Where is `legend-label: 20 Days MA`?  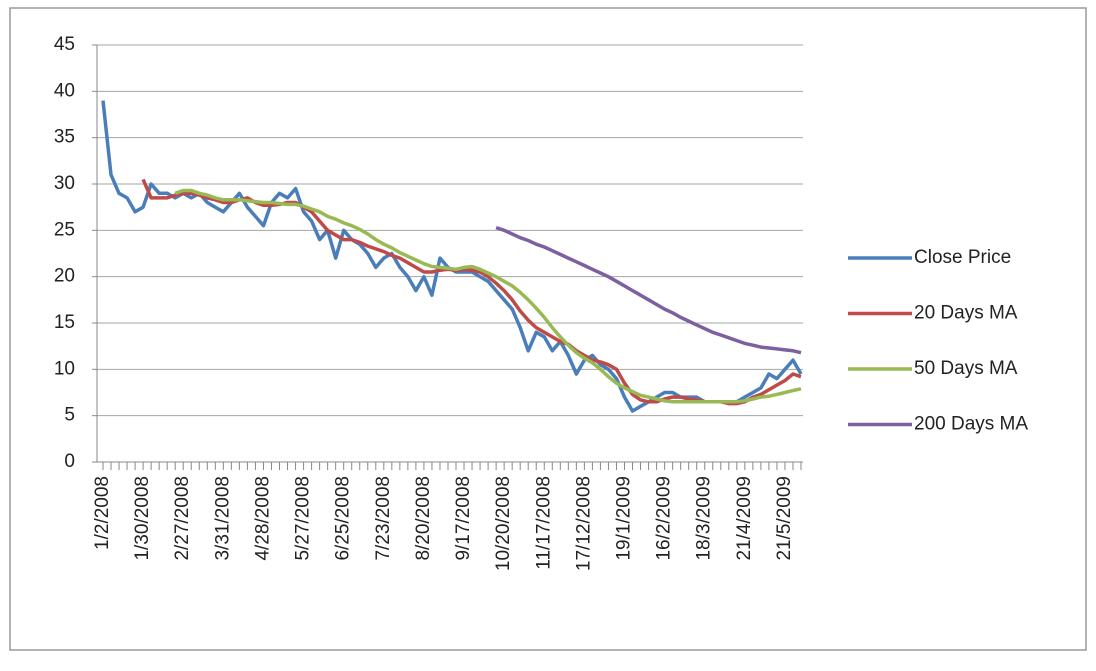
legend-label: 20 Days MA is located at coordinates (966, 313).